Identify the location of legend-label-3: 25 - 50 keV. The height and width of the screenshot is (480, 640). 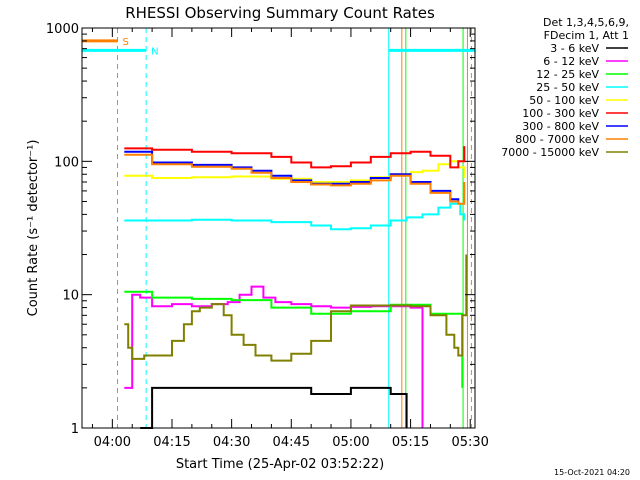
(567, 87).